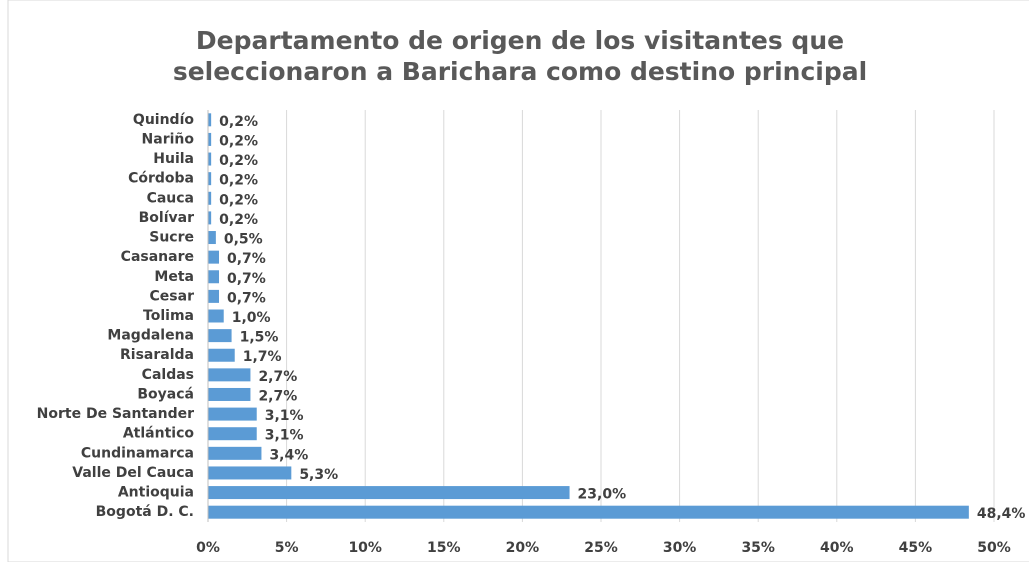 This screenshot has height=562, width=1029. I want to click on y-tick-label: Cesar, so click(172, 296).